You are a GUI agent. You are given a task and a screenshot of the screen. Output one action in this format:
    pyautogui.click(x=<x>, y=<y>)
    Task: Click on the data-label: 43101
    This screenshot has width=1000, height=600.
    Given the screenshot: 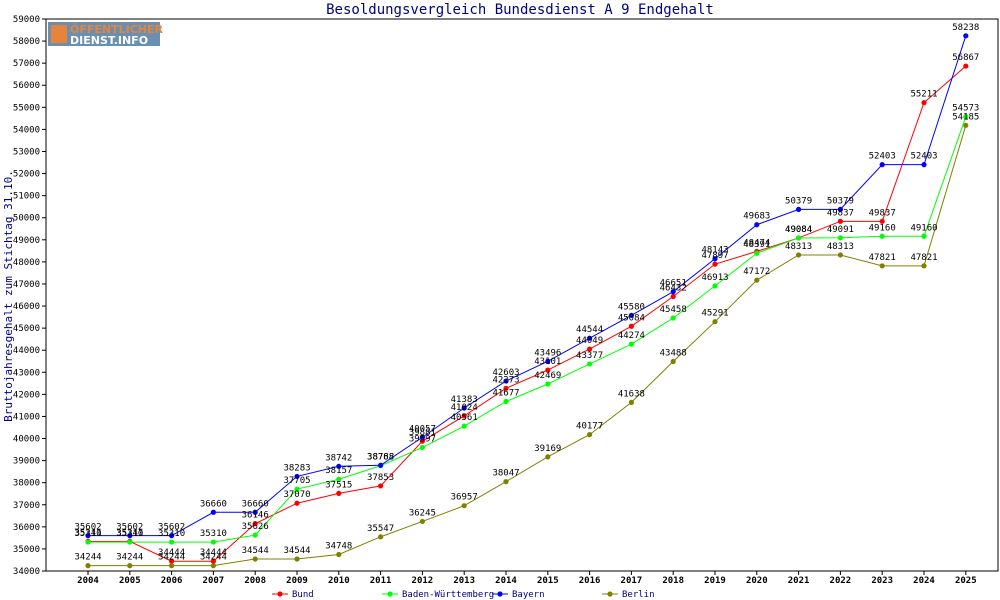 What is the action you would take?
    pyautogui.click(x=547, y=362)
    